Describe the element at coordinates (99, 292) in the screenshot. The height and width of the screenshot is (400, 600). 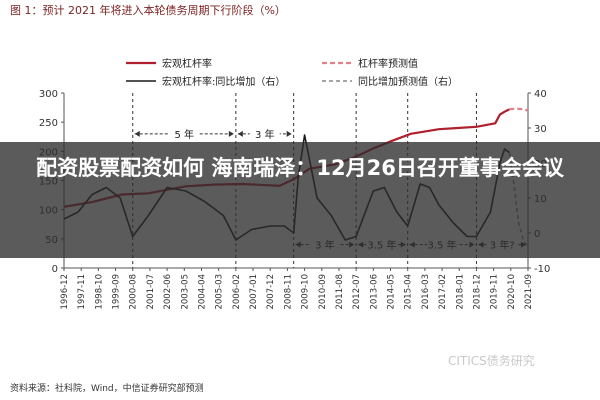
I see `x-tick-label: 1998-10` at that location.